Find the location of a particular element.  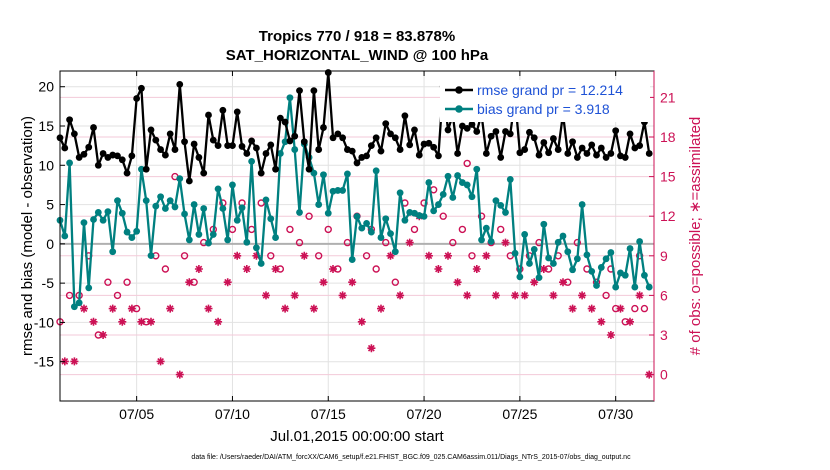

y-tick-label: -10 is located at coordinates (44, 322).